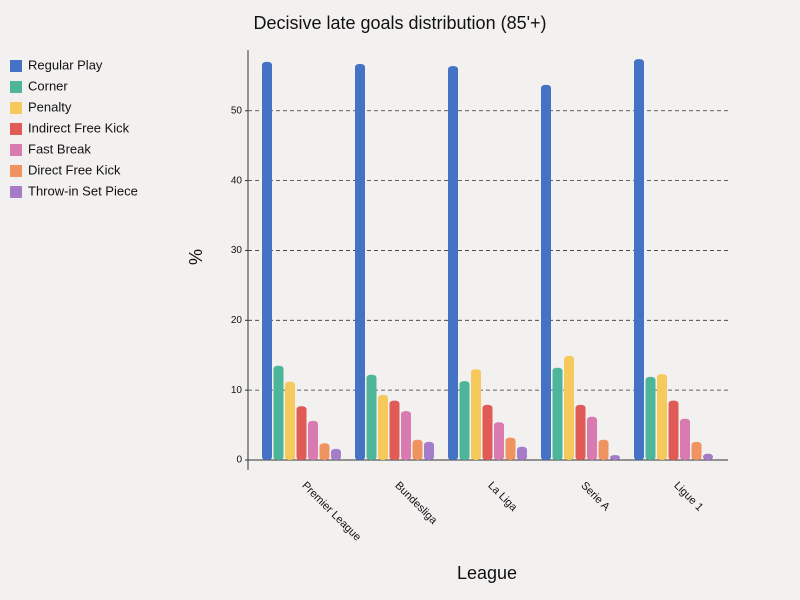 Image resolution: width=800 pixels, height=600 pixels. What do you see at coordinates (237, 320) in the screenshot?
I see `y-tick-label: 20` at bounding box center [237, 320].